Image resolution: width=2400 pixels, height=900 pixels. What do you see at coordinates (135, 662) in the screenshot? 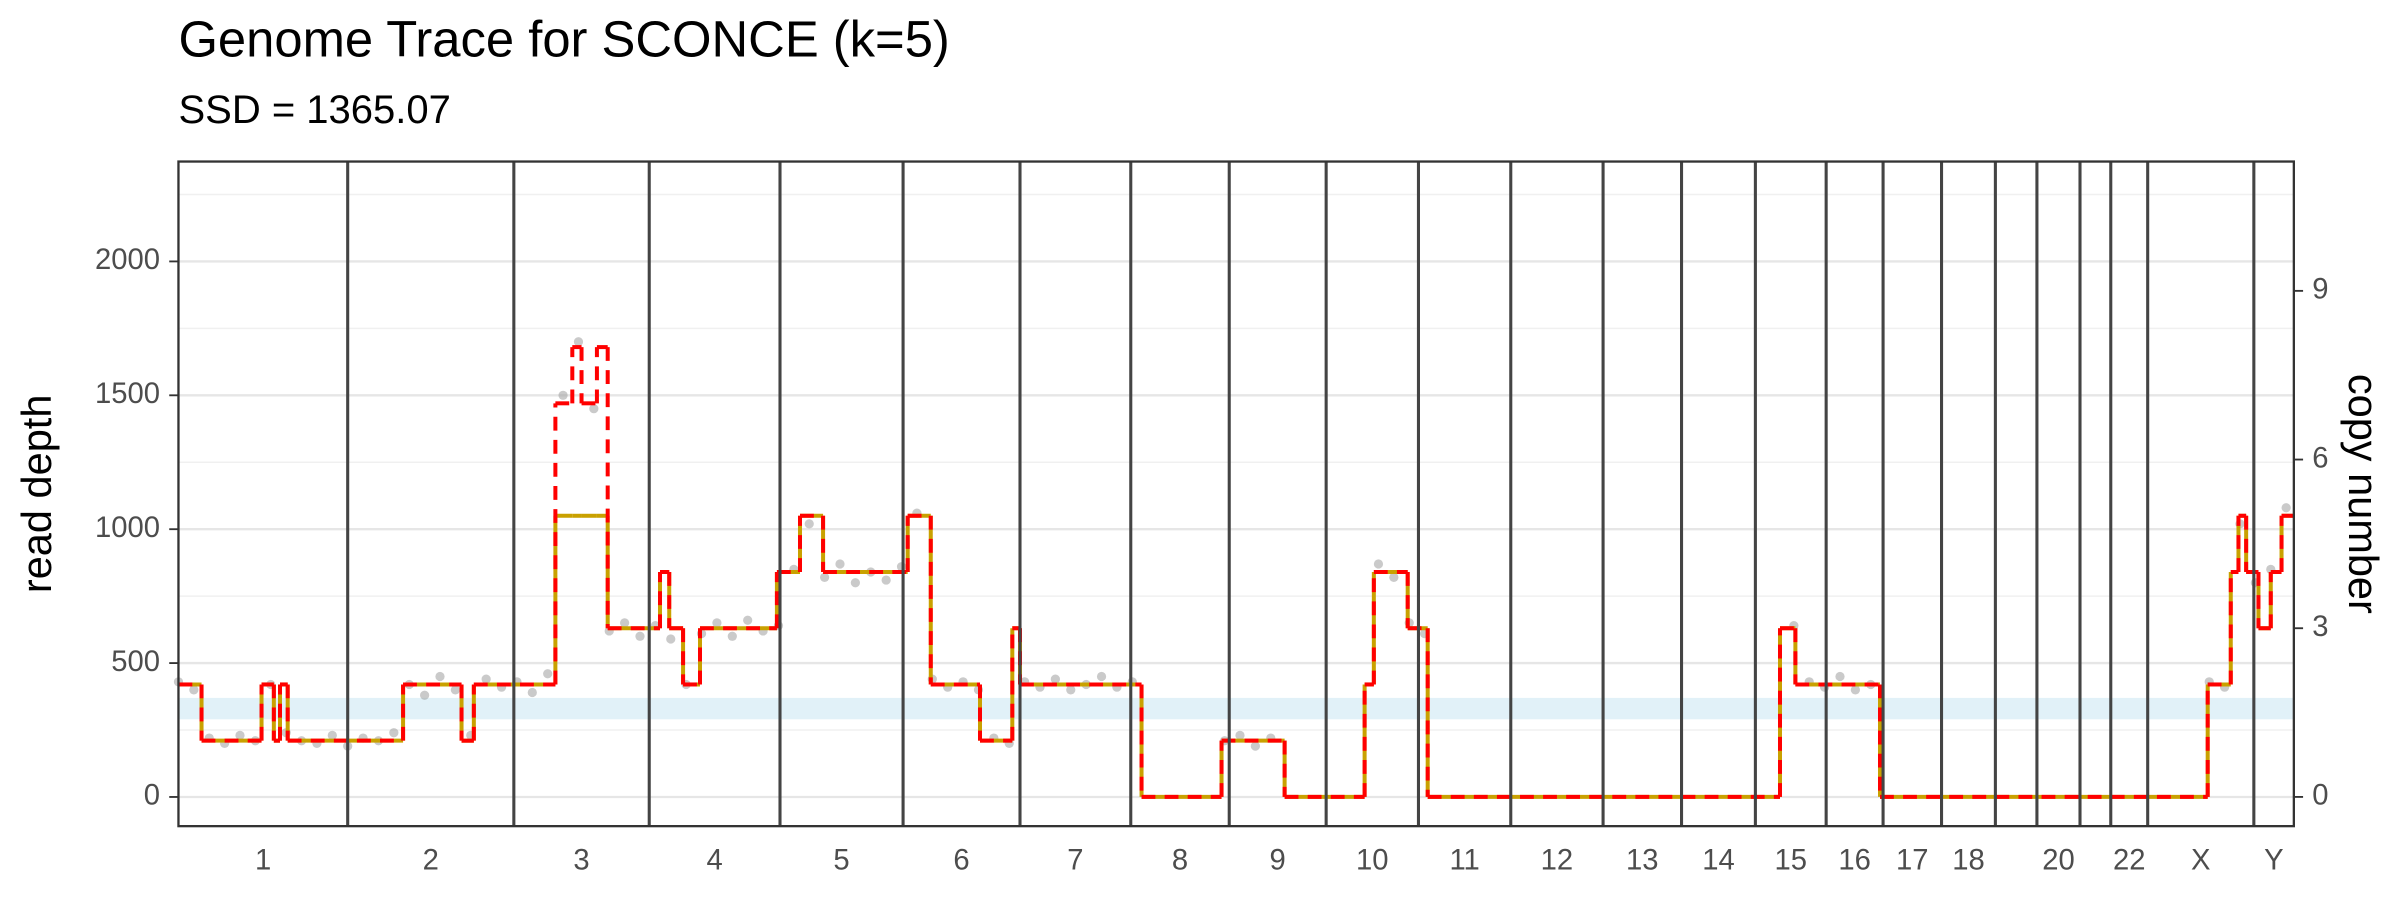
I see `y-tick-label: 500` at bounding box center [135, 662].